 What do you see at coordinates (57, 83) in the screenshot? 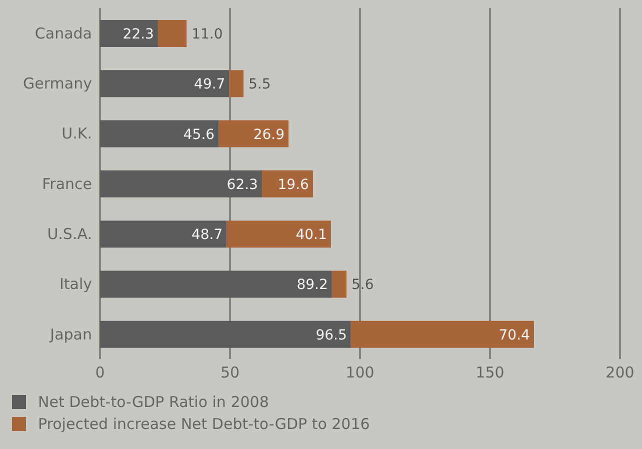
I see `y-tick-label: Germany` at bounding box center [57, 83].